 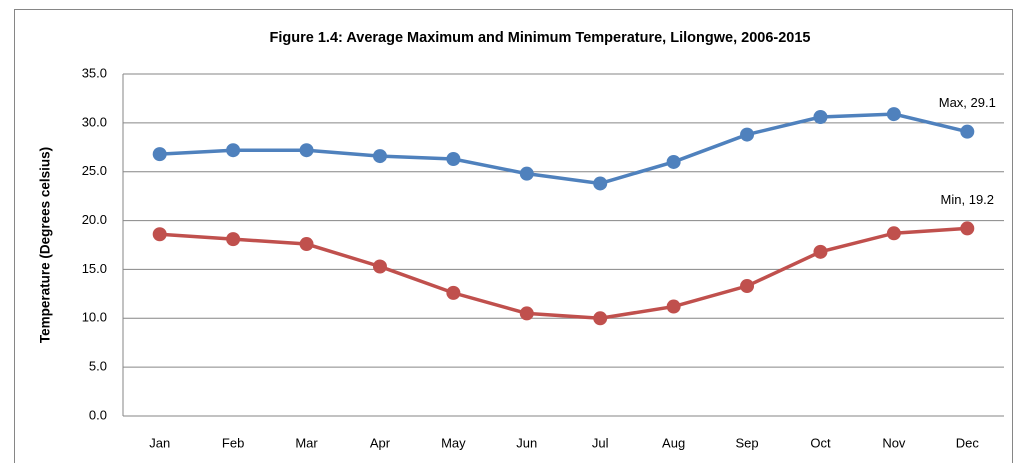 What do you see at coordinates (94, 72) in the screenshot?
I see `y-tick-label: 35.0` at bounding box center [94, 72].